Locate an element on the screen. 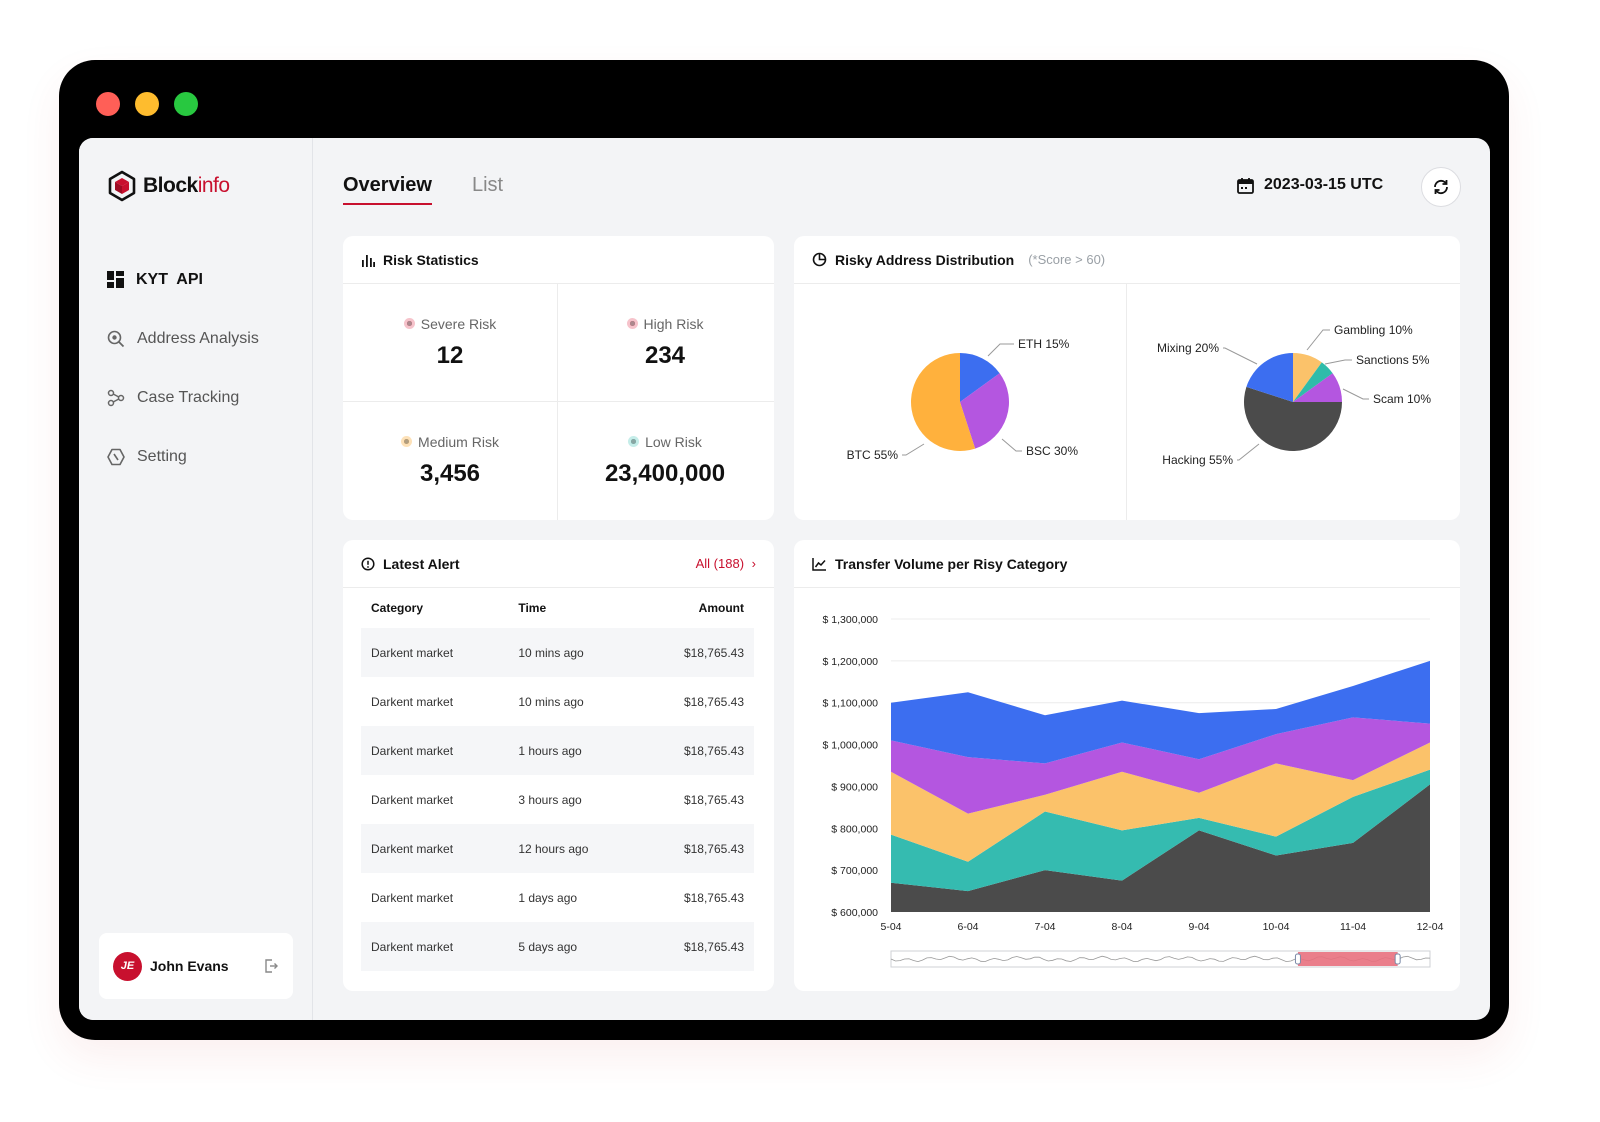 This screenshot has width=1600, height=1122. graph-nodes-icon is located at coordinates (116, 397).